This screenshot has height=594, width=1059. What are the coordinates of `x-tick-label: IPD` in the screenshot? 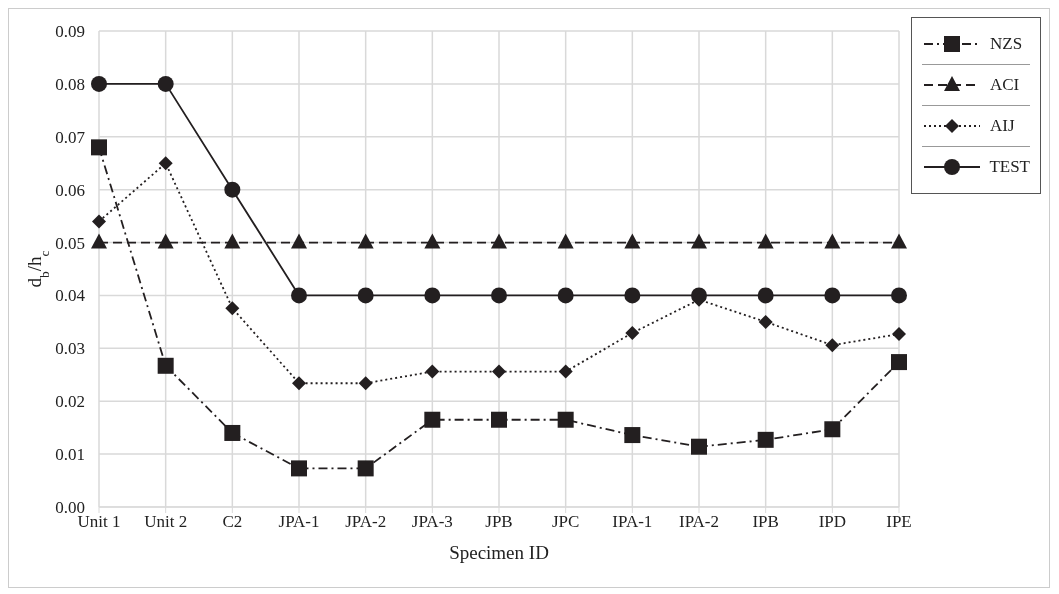 It's located at (832, 522).